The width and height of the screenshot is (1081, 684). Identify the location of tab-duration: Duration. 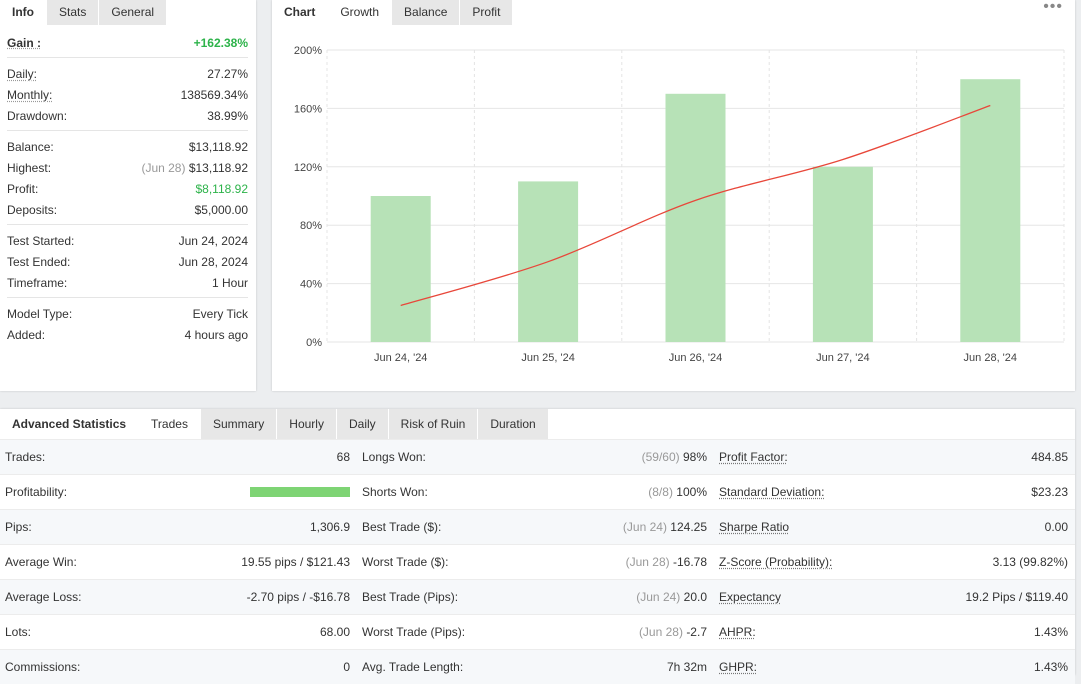
(513, 424).